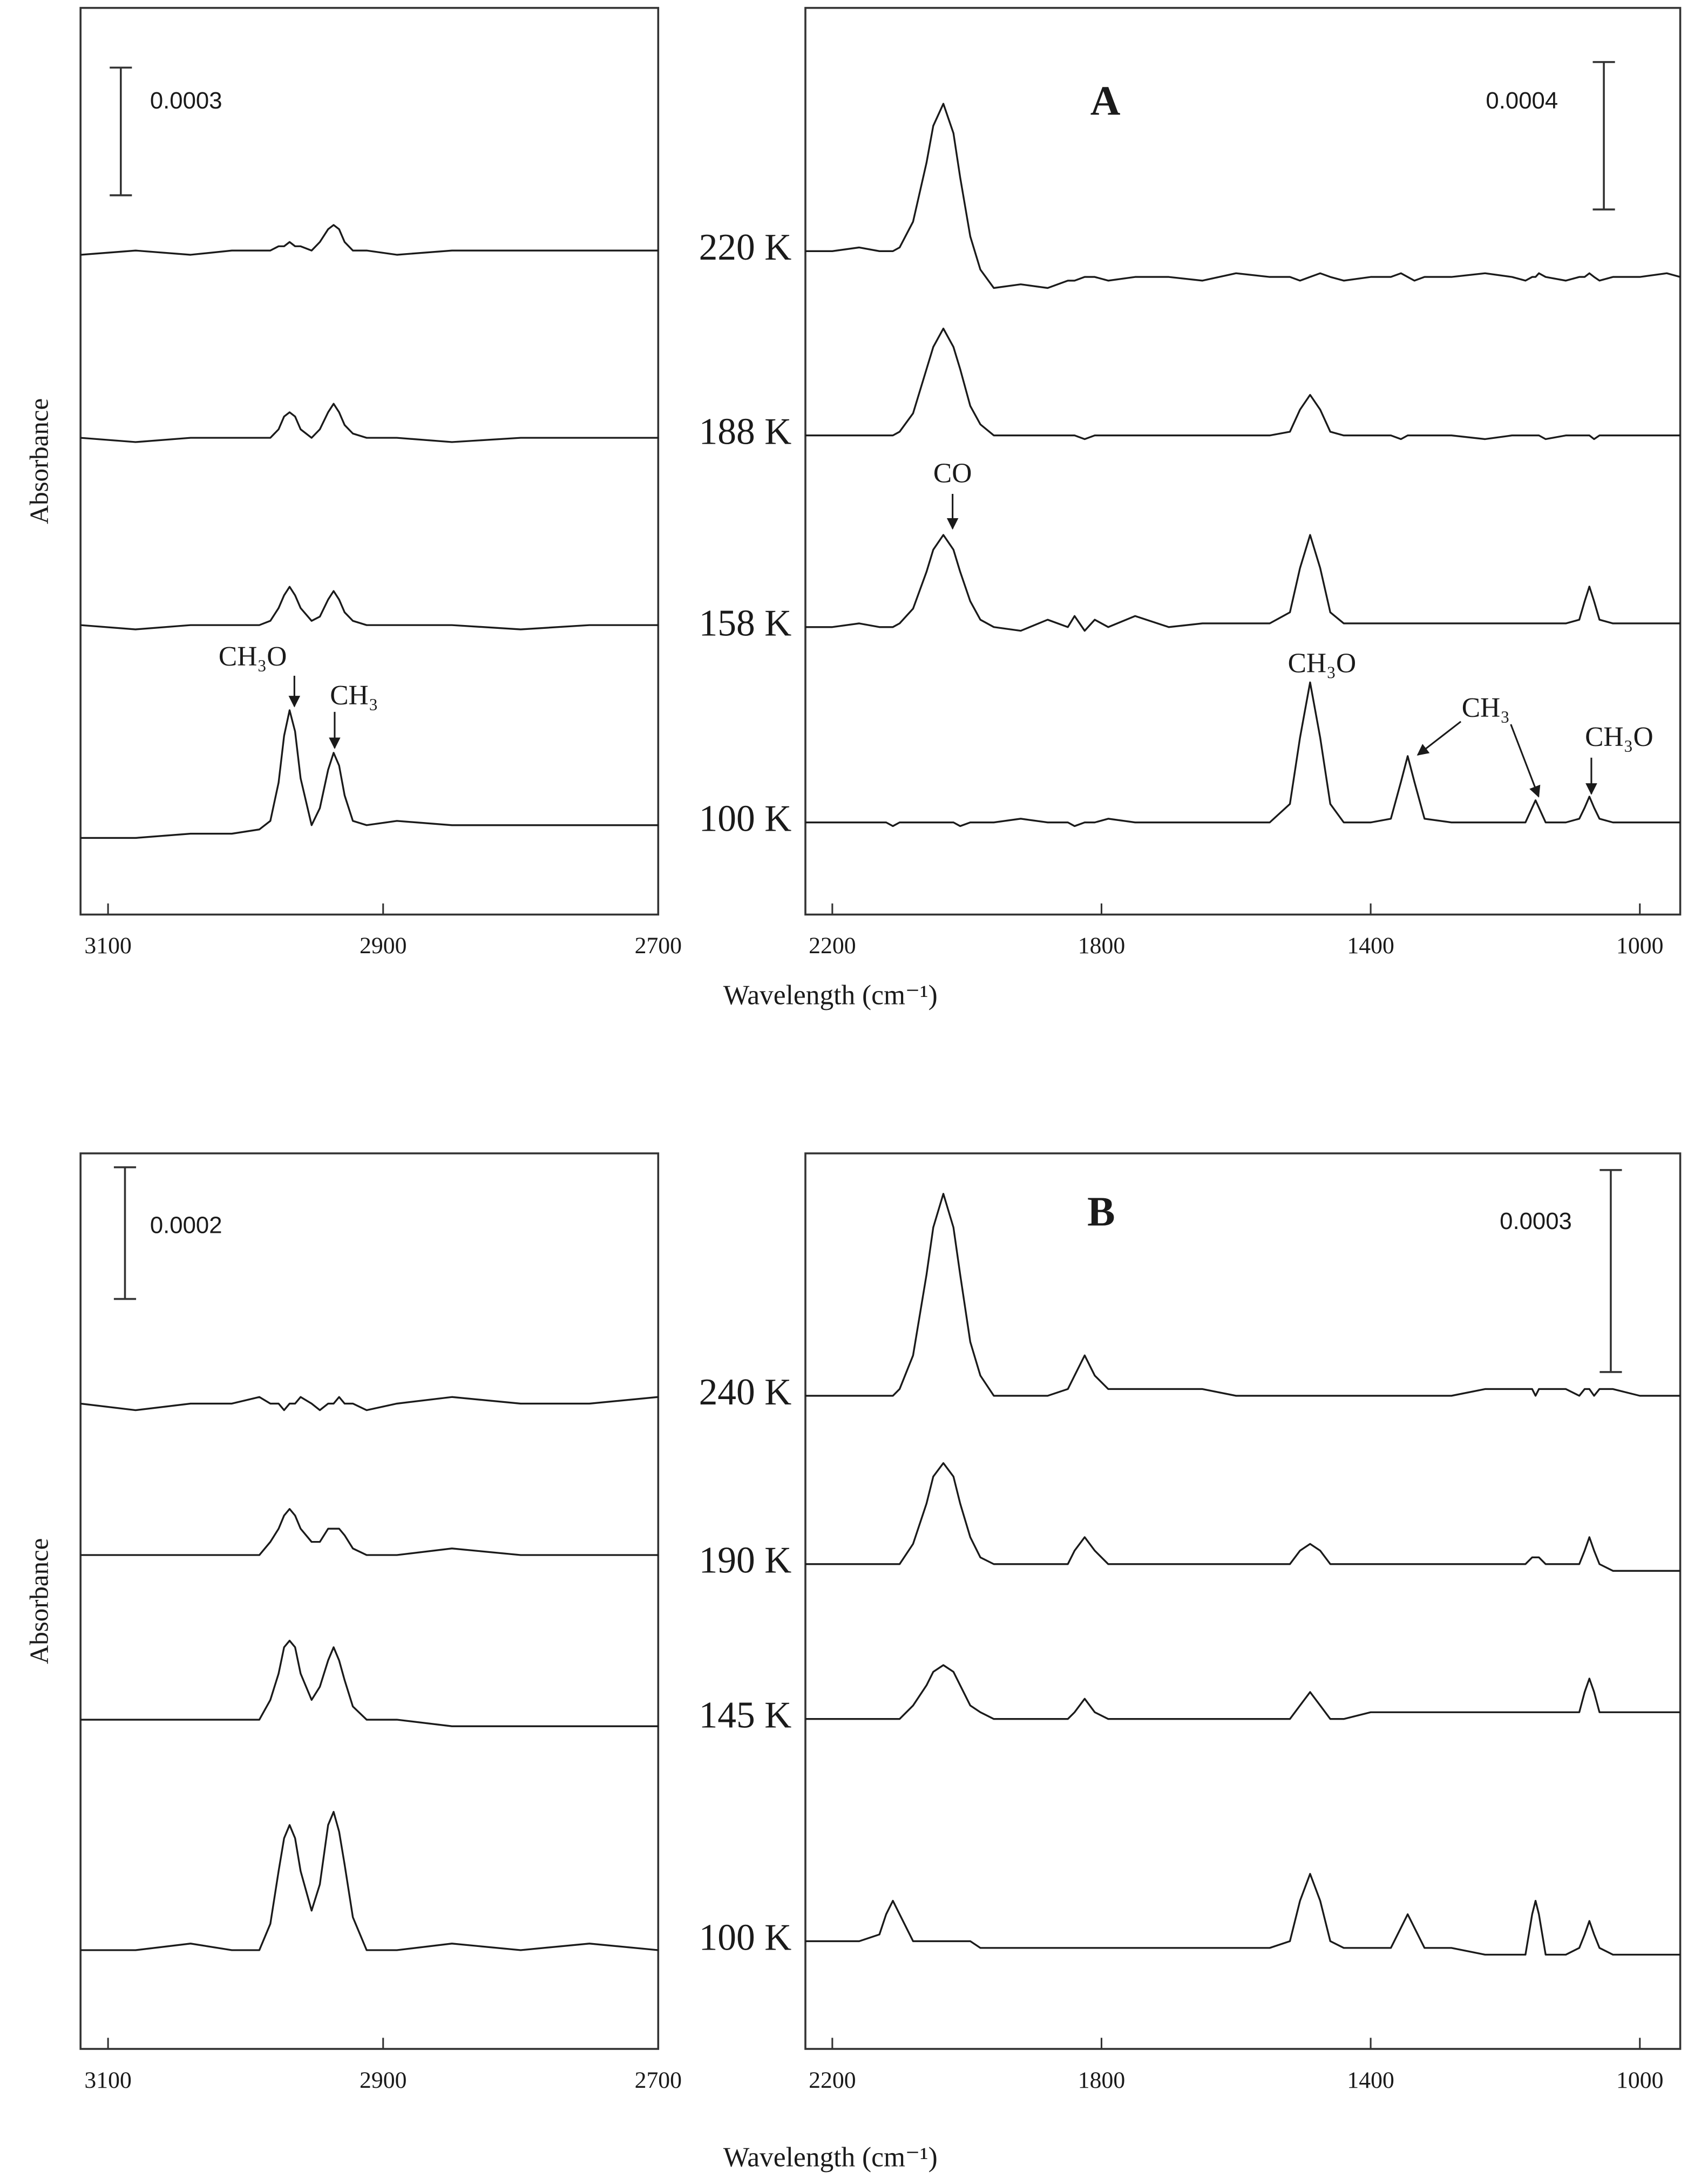  I want to click on series-label: 220 K, so click(745, 248).